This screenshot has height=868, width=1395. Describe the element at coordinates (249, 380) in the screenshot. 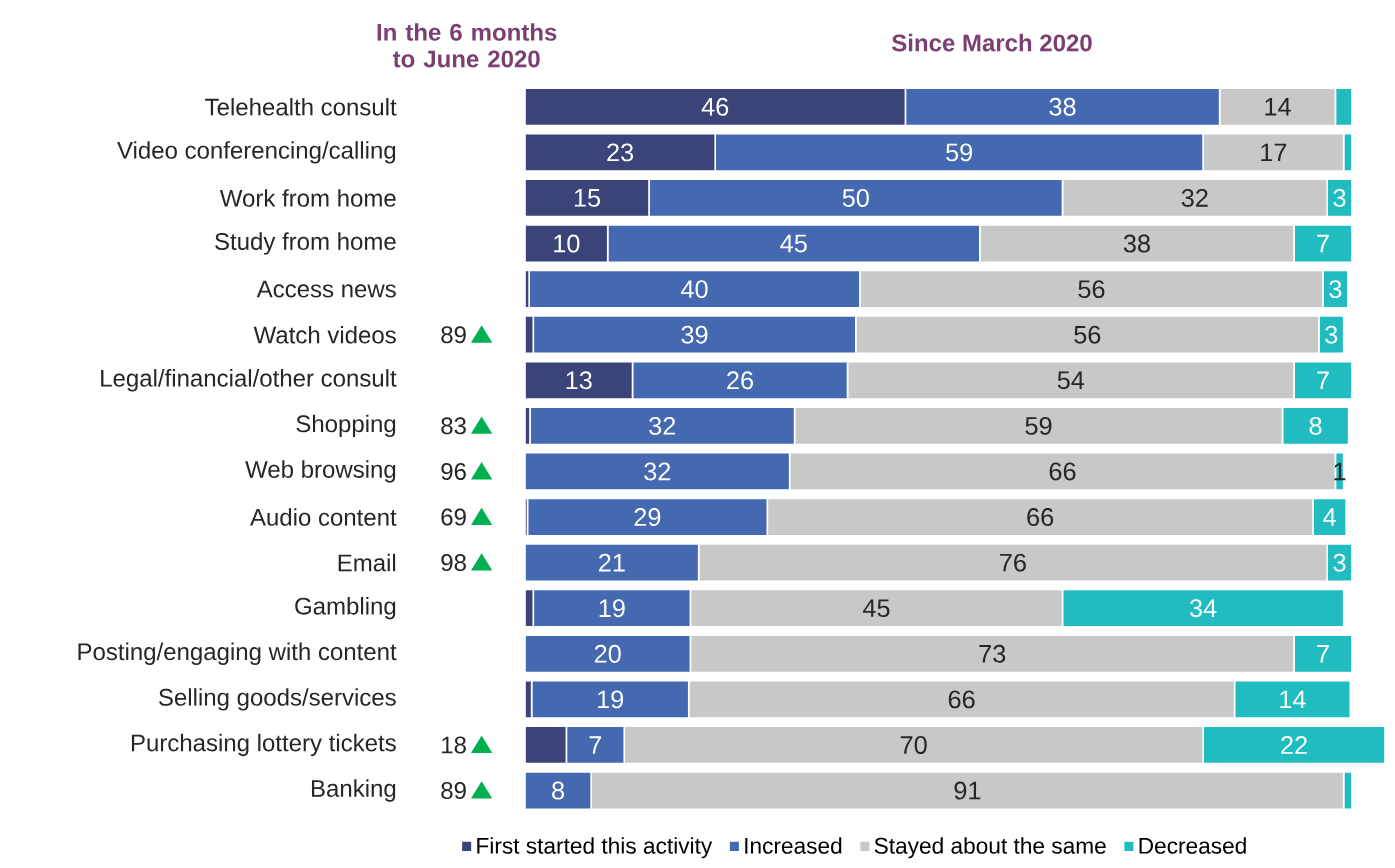

I see `y-tick-label: Legal/financial/other consult` at that location.